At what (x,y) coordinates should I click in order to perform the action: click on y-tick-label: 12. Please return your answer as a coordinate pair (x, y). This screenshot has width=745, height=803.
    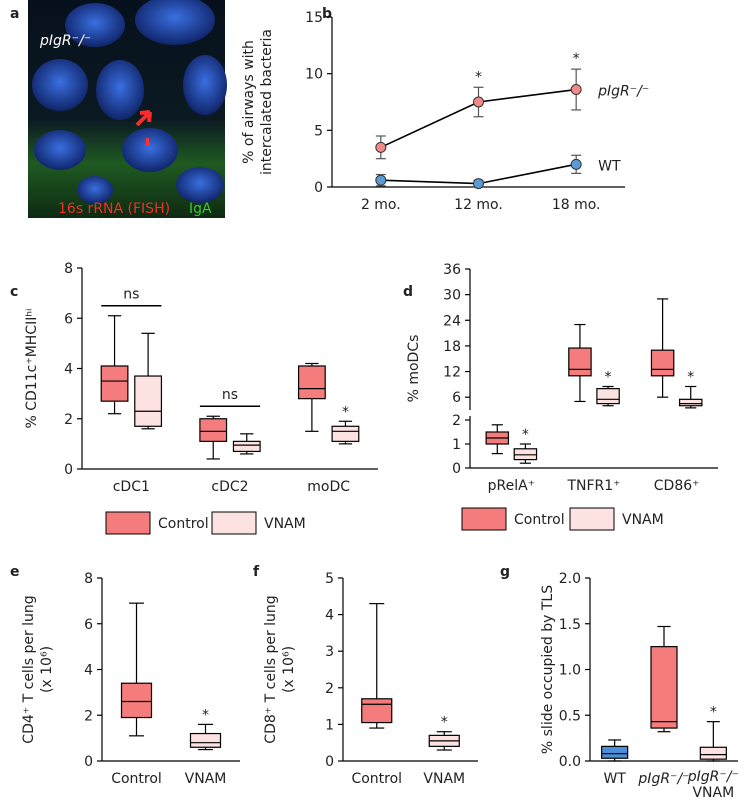
    Looking at the image, I should click on (452, 373).